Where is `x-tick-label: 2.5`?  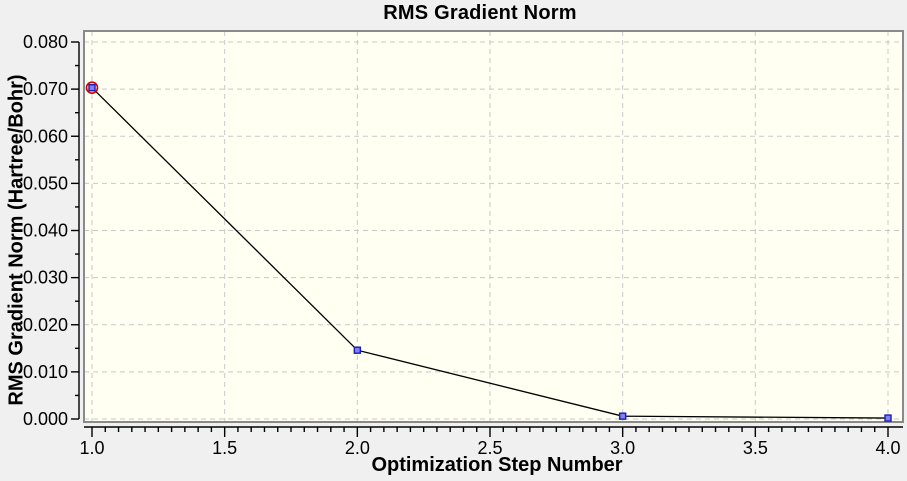
x-tick-label: 2.5 is located at coordinates (489, 448).